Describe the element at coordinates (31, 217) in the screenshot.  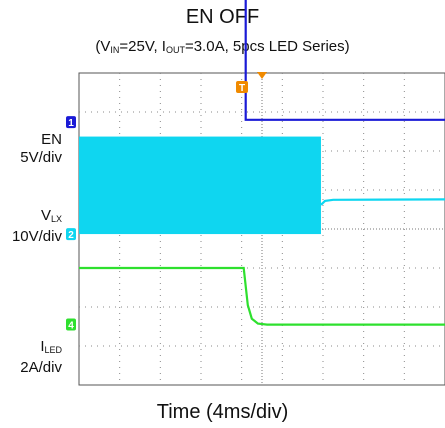
I see `channel-2-name: VLX` at that location.